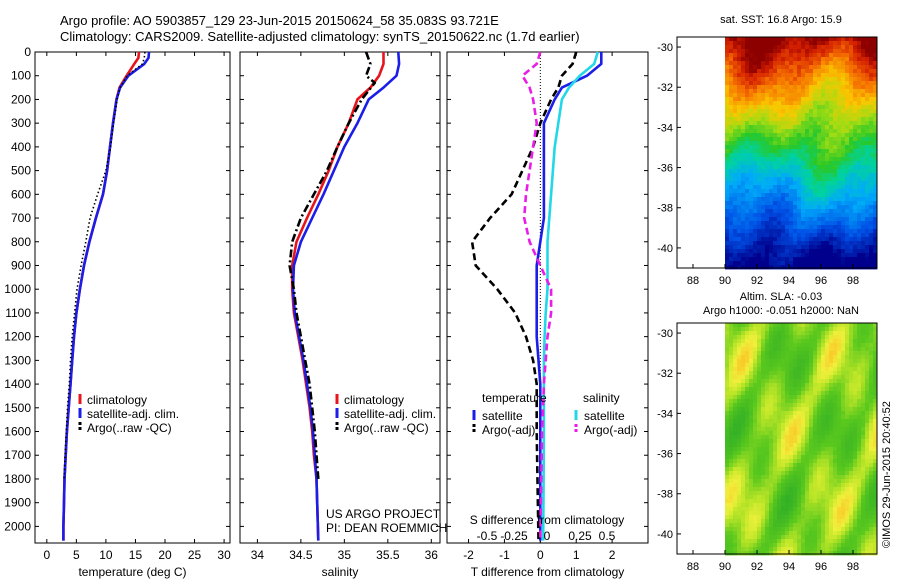 The height and width of the screenshot is (580, 900). I want to click on depth-tick-label: 0, so click(27, 52).